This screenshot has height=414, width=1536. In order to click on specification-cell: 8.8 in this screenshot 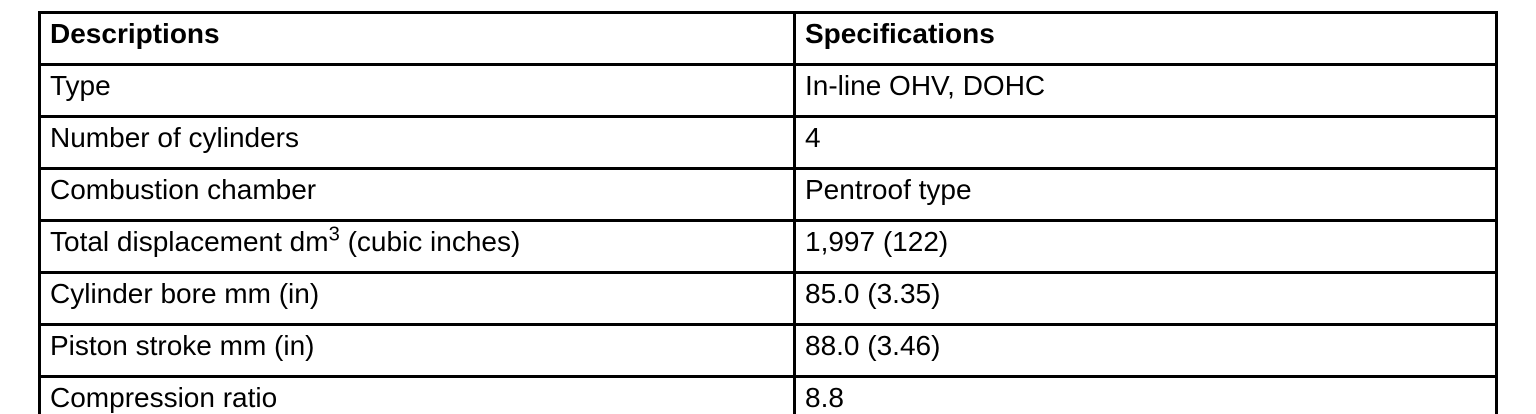, I will do `click(1145, 394)`.